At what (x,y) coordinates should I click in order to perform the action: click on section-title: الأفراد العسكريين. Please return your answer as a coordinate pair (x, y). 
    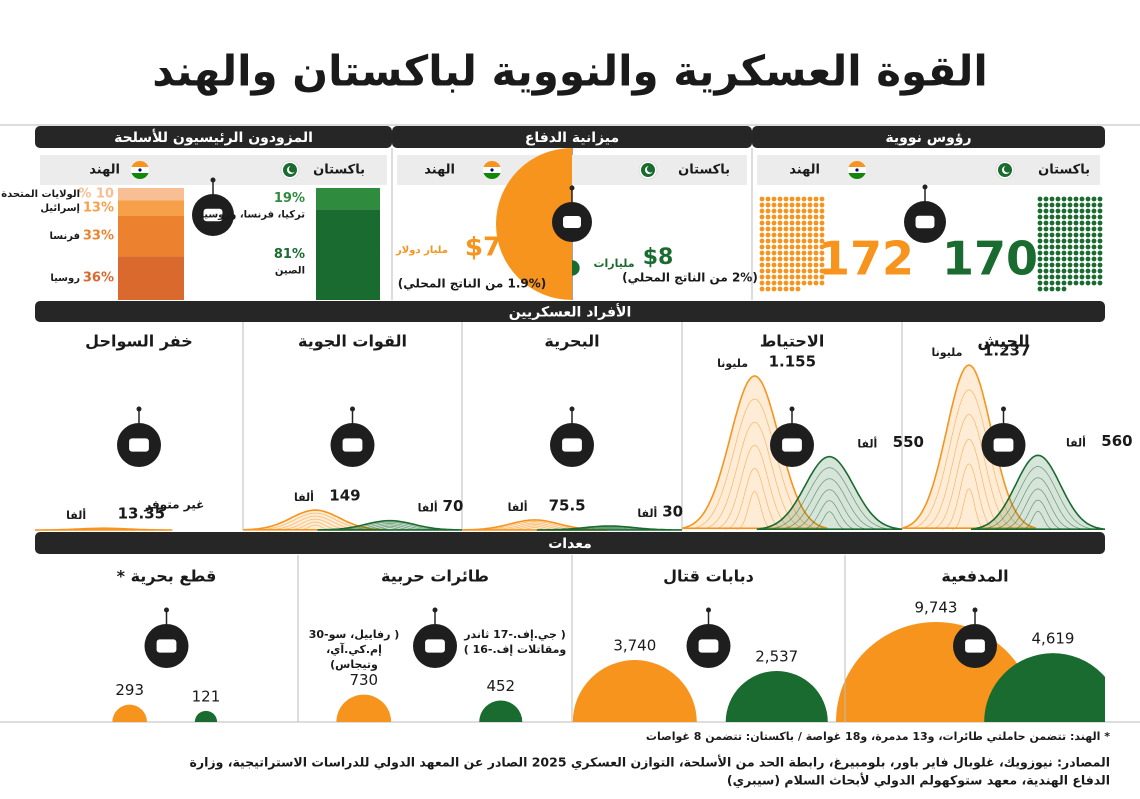
    Looking at the image, I should click on (570, 312).